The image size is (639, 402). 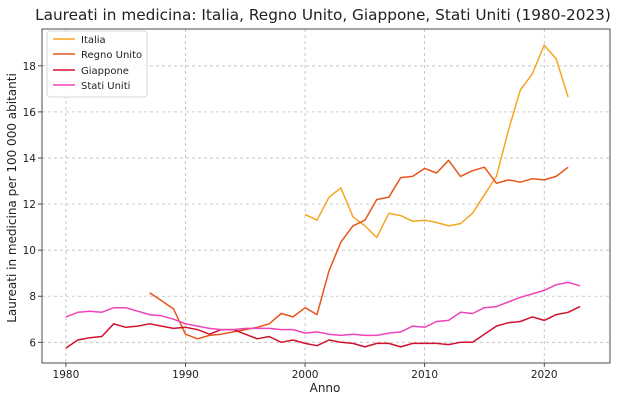 What do you see at coordinates (105, 86) in the screenshot?
I see `legend-label: Stati Uniti` at bounding box center [105, 86].